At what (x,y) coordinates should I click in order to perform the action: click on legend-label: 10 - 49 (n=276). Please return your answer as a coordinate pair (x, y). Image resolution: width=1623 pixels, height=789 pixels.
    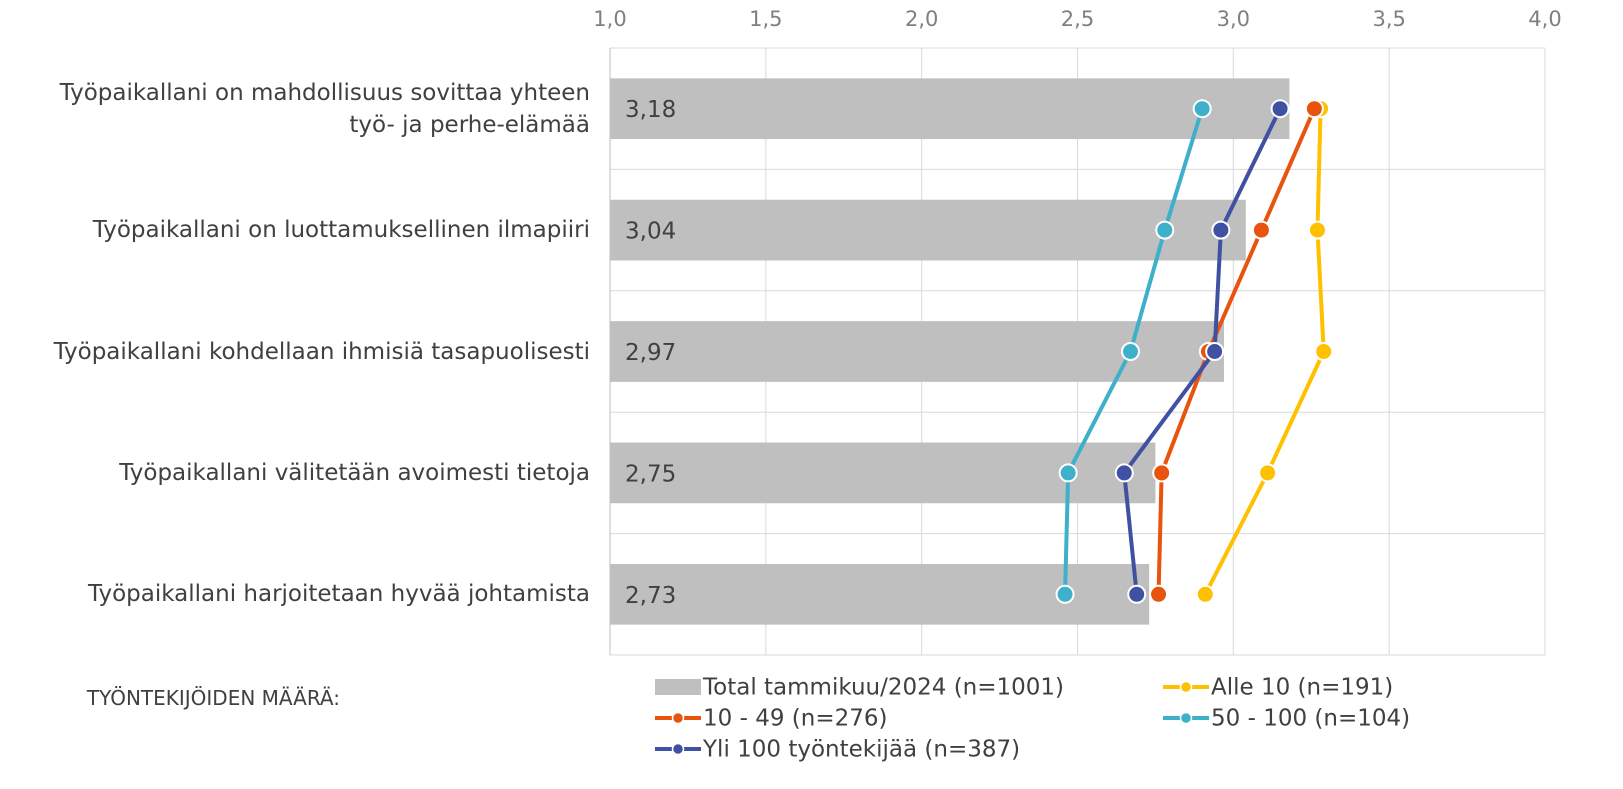
    Looking at the image, I should click on (795, 719).